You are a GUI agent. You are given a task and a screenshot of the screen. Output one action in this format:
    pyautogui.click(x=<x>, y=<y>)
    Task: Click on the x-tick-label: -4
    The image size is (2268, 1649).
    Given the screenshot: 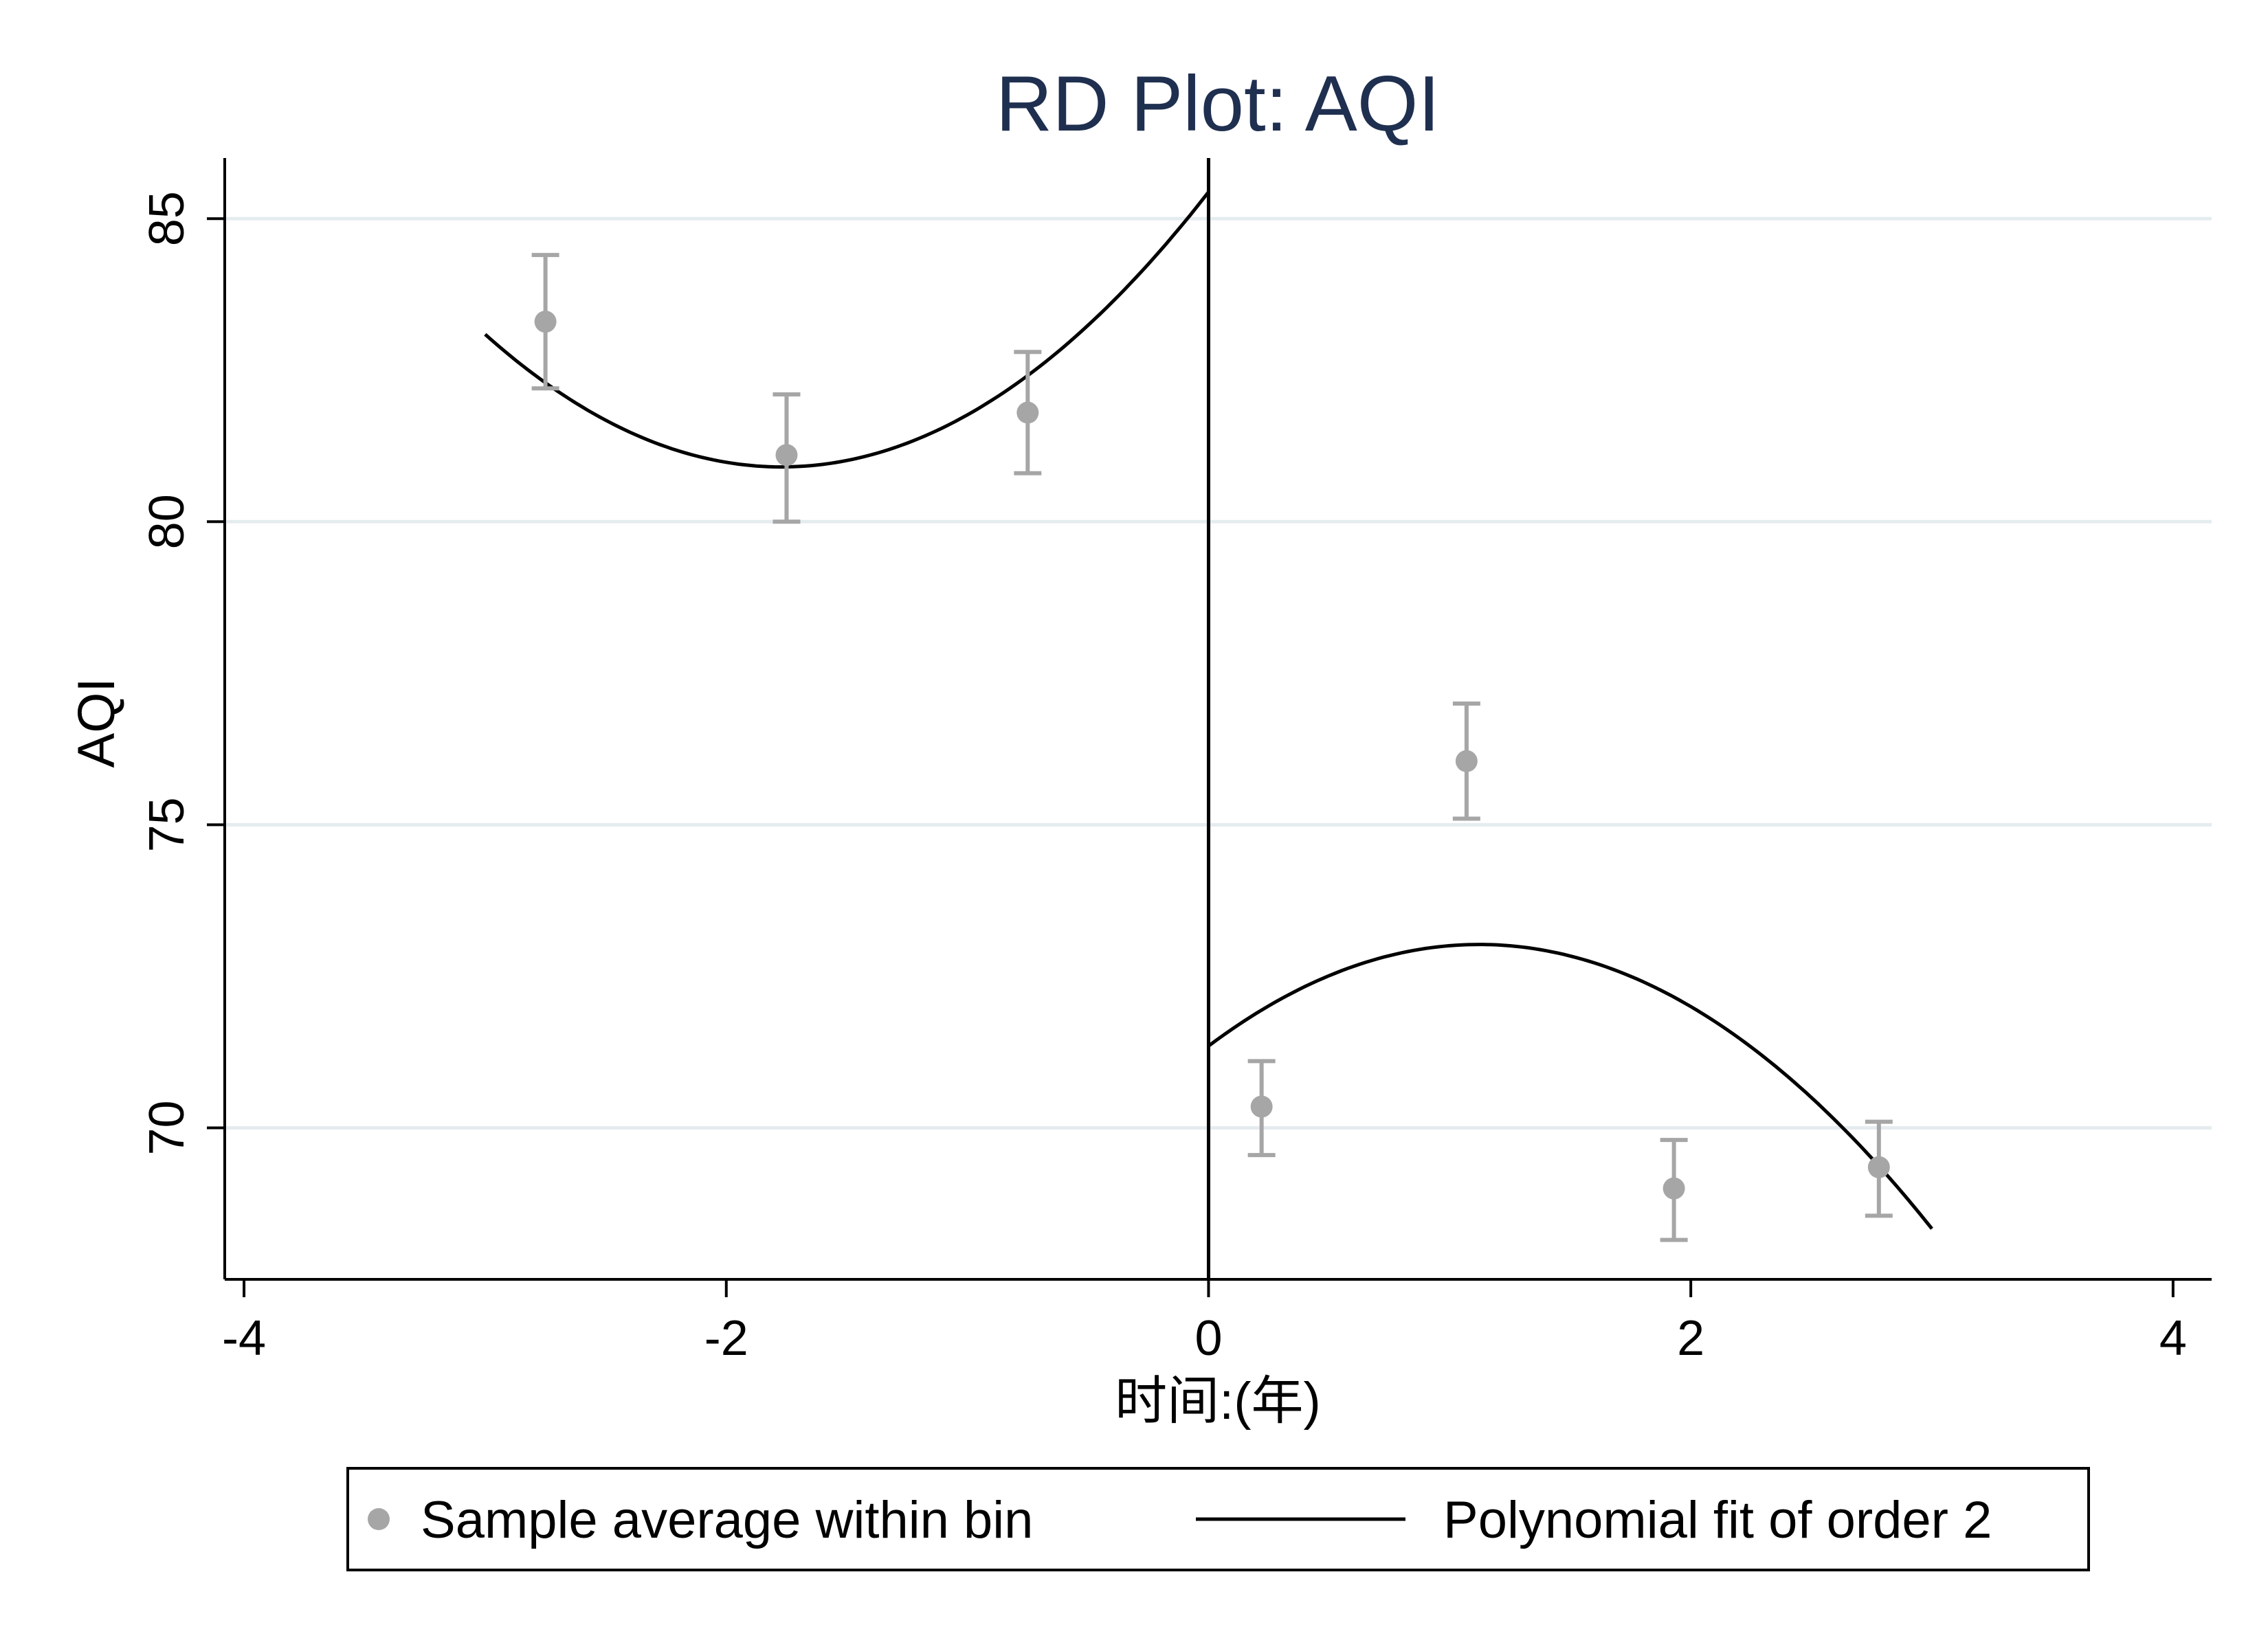 What is the action you would take?
    pyautogui.click(x=244, y=1338)
    